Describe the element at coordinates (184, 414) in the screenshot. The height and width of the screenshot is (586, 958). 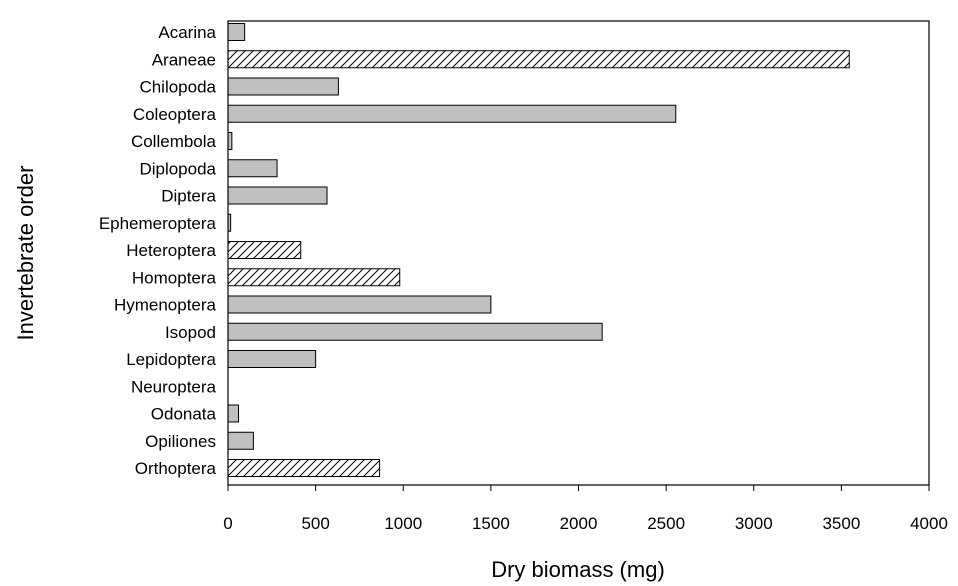
I see `category-label-odonata: Odonata` at that location.